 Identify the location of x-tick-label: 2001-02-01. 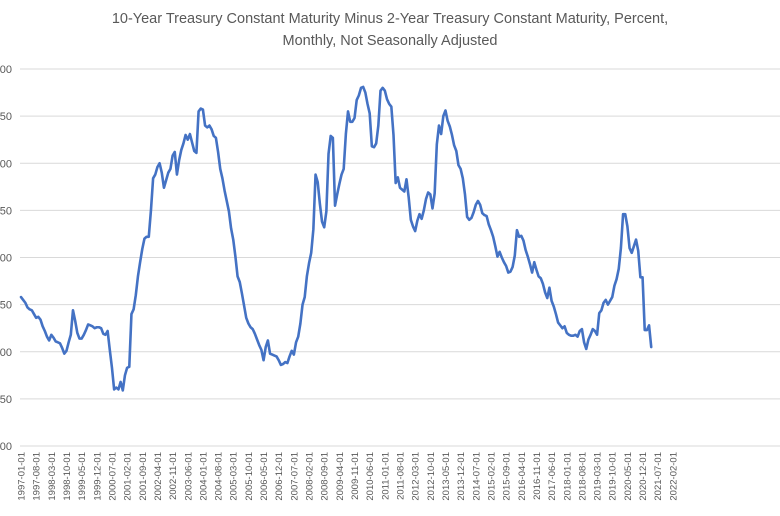
(128, 476).